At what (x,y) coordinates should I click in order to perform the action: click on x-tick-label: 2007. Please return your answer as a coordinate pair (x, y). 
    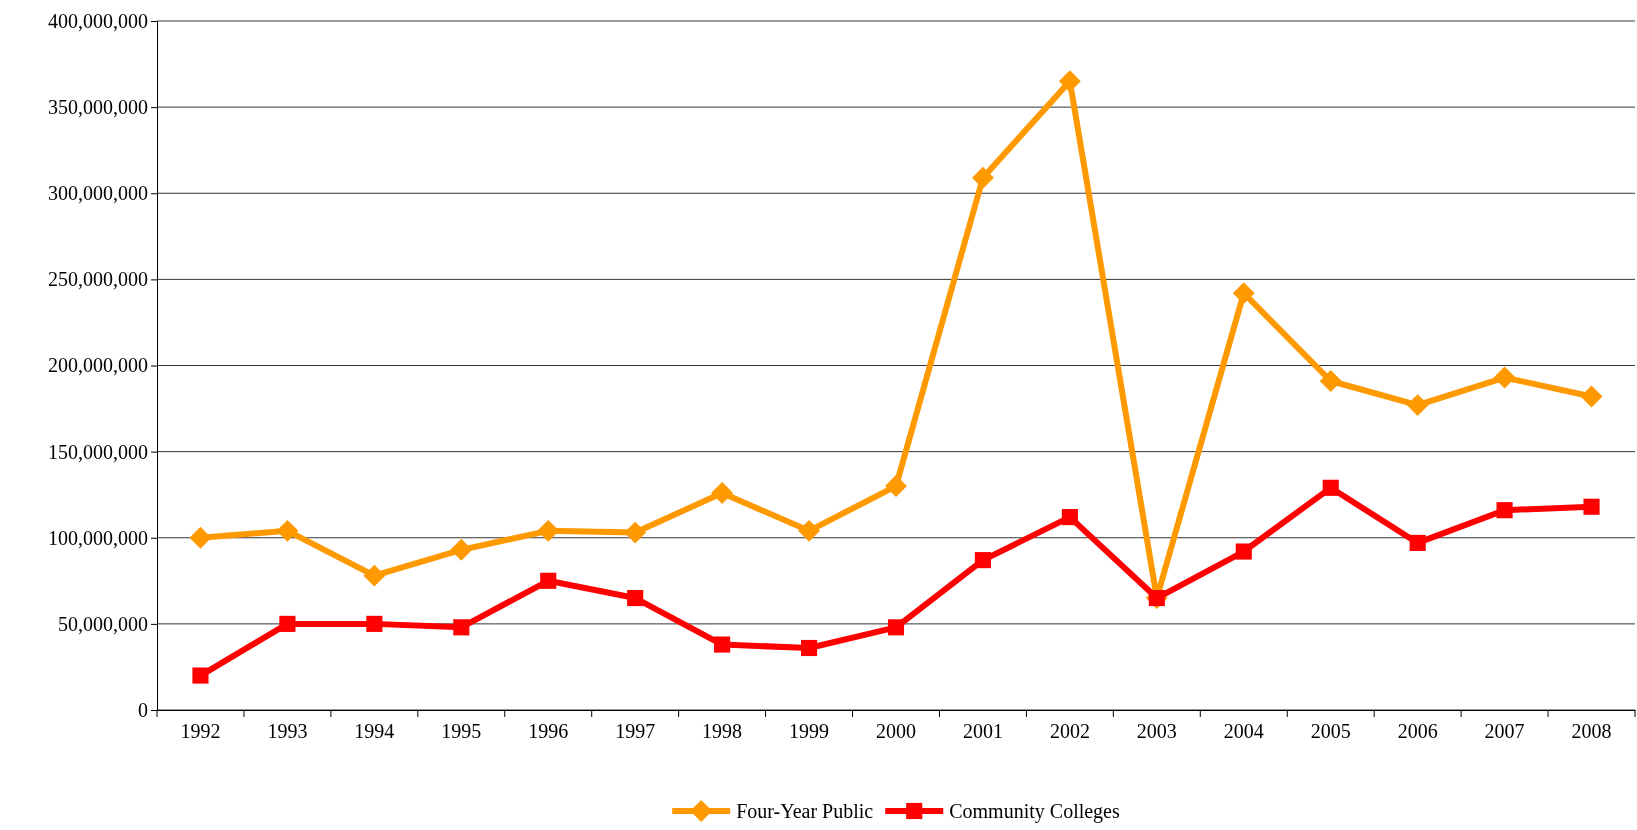
    Looking at the image, I should click on (1504, 731).